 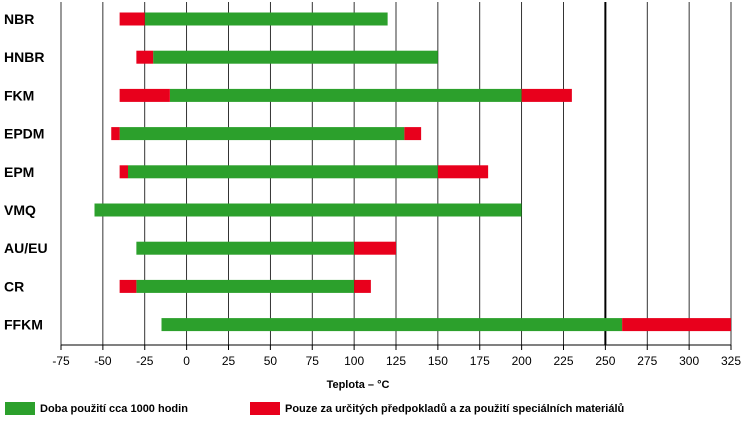 What do you see at coordinates (23, 325) in the screenshot?
I see `category-label-ffkm: FFKM` at bounding box center [23, 325].